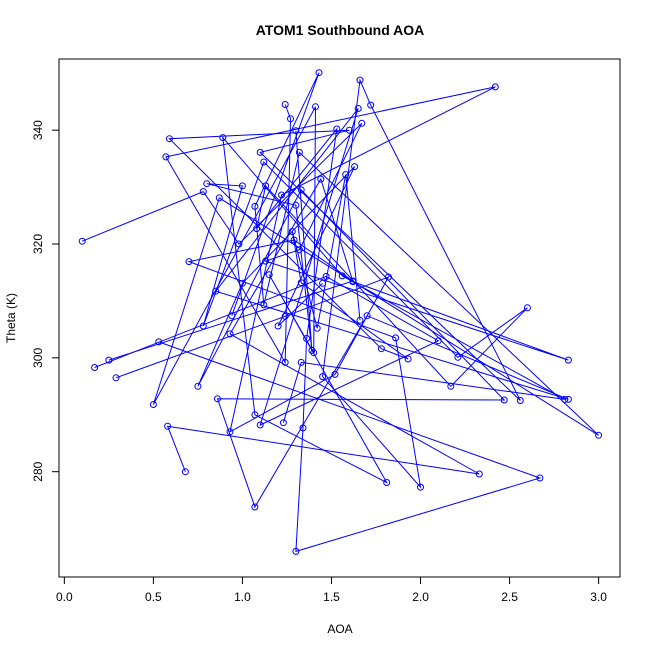  I want to click on x-axis-label: AOA, so click(339, 629).